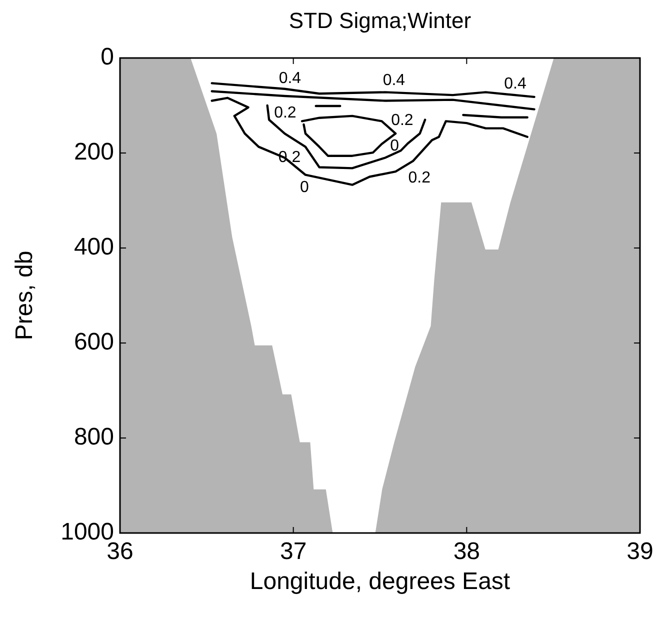 Image resolution: width=662 pixels, height=618 pixels. I want to click on y-tick-label: 800, so click(94, 436).